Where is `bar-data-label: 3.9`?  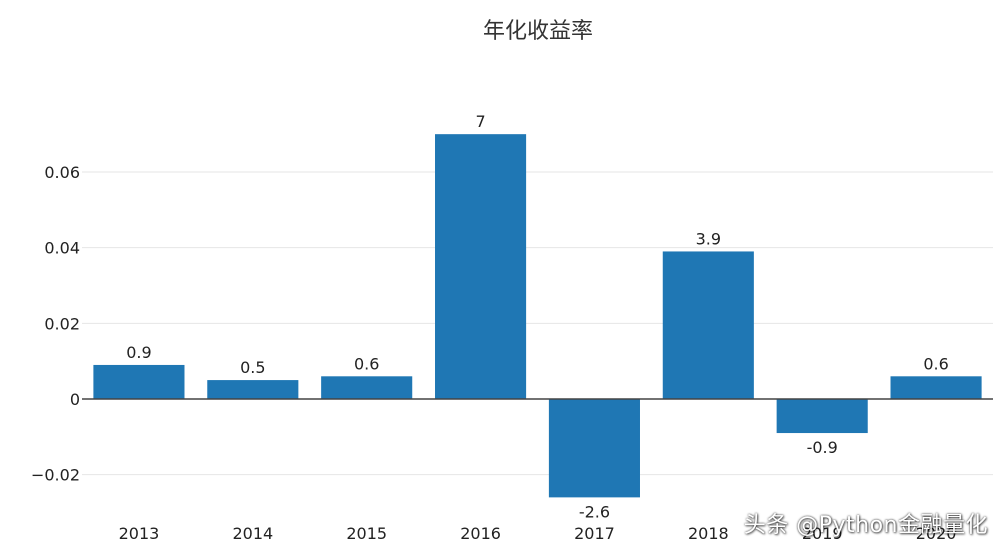 bar-data-label: 3.9 is located at coordinates (708, 238).